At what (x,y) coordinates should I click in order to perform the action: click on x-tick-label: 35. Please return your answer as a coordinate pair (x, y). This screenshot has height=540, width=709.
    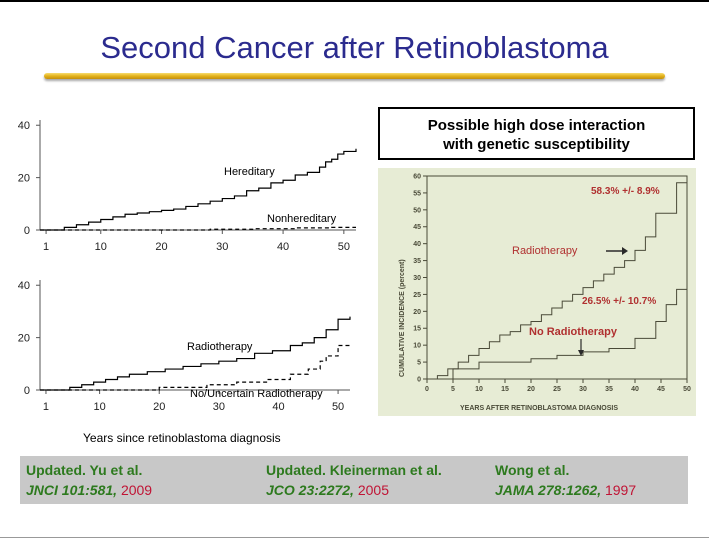
    Looking at the image, I should click on (609, 389).